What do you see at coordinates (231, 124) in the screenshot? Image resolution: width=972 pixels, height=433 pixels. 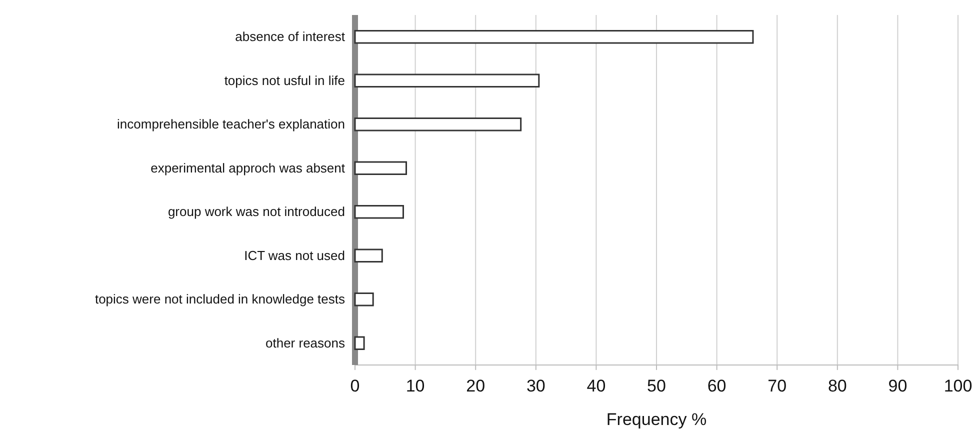 I see `y-tick-label: incomprehensible teacher's explanation` at bounding box center [231, 124].